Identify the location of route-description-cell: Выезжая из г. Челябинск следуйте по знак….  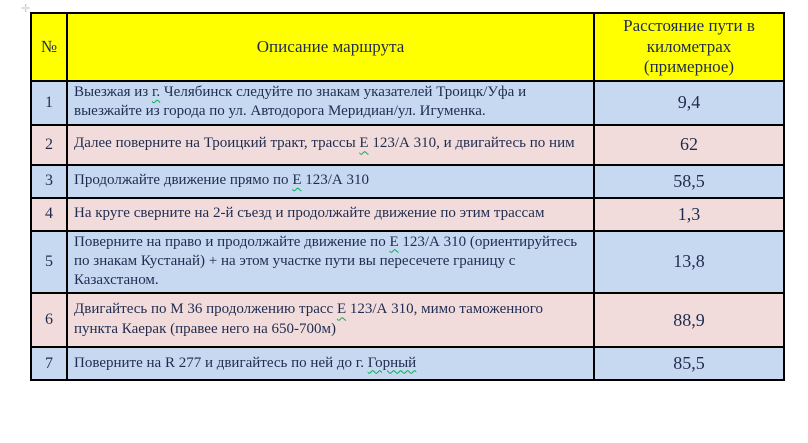
(330, 103).